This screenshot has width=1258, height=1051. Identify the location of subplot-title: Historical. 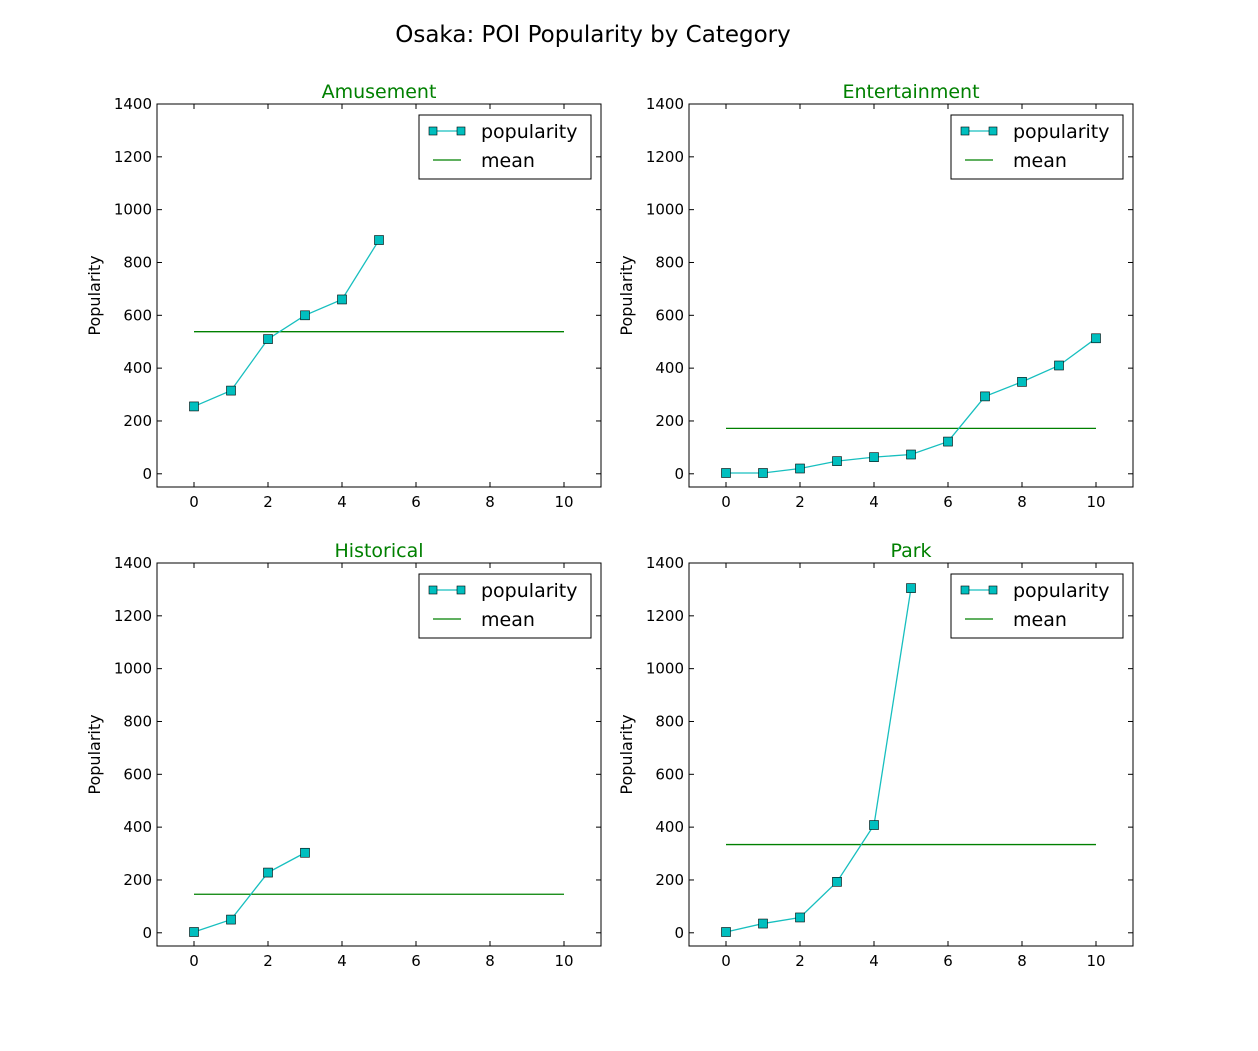
(379, 551).